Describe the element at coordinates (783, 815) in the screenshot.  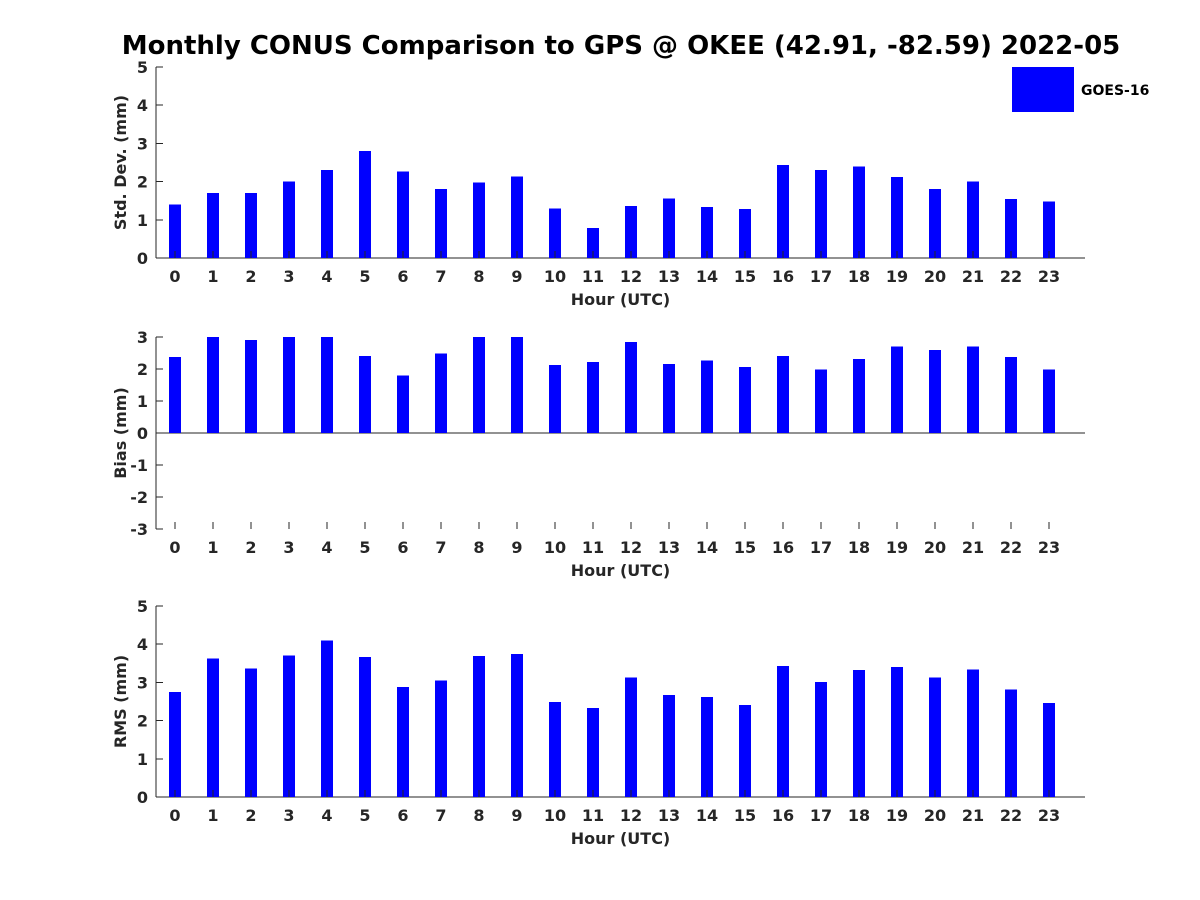
I see `x-tick-label: 16` at that location.